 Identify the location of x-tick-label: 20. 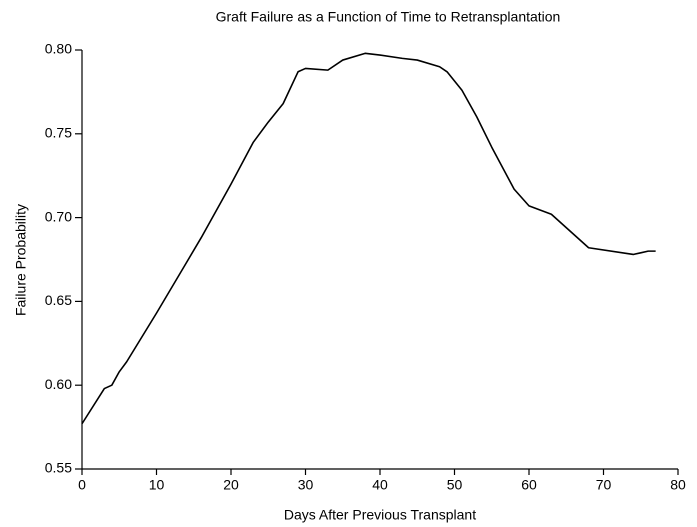
(231, 485).